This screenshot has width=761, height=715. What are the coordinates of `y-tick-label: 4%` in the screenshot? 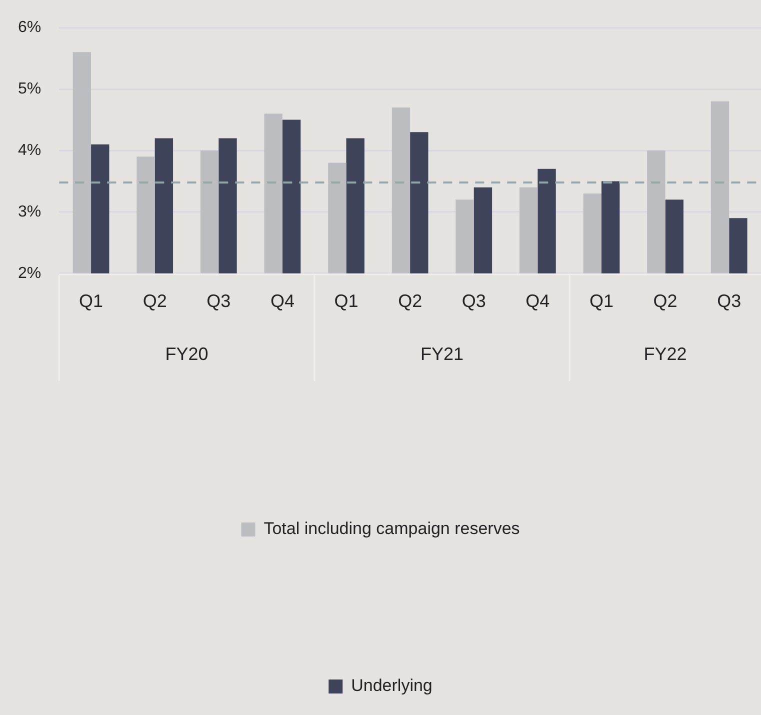 It's located at (30, 150).